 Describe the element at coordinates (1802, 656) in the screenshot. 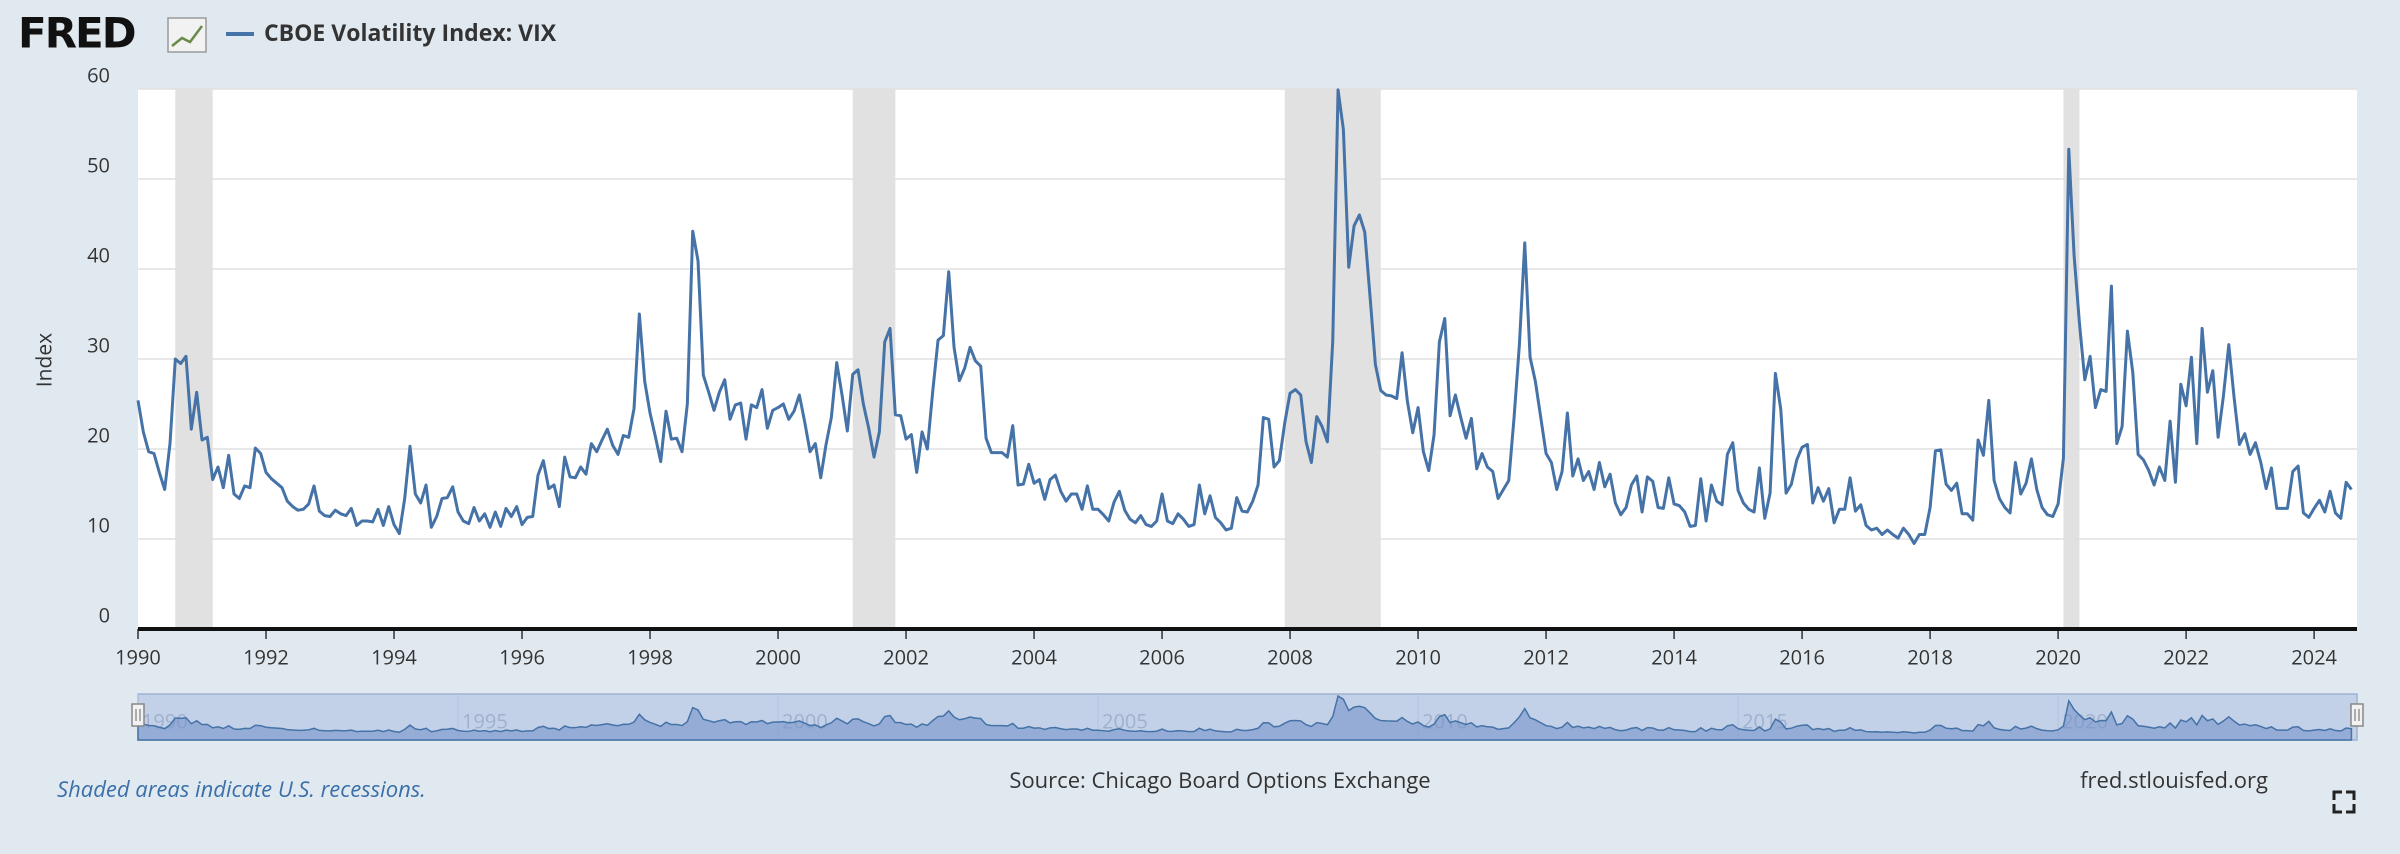

I see `x-tick-label: 2016` at that location.